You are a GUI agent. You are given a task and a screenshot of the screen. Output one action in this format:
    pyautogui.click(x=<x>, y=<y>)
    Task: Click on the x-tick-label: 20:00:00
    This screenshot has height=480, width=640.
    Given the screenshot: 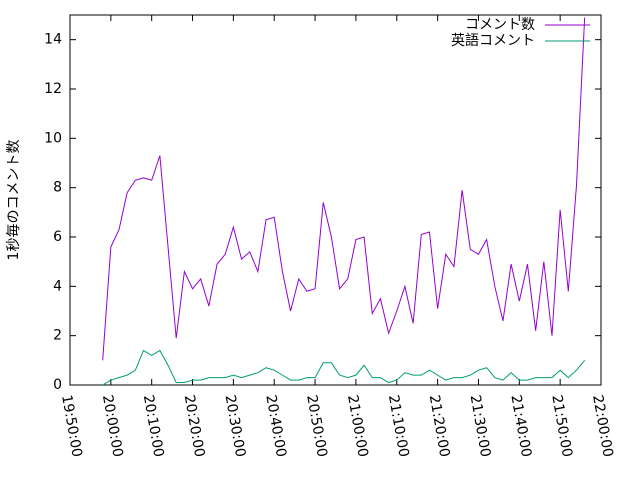 What is the action you would take?
    pyautogui.click(x=112, y=426)
    